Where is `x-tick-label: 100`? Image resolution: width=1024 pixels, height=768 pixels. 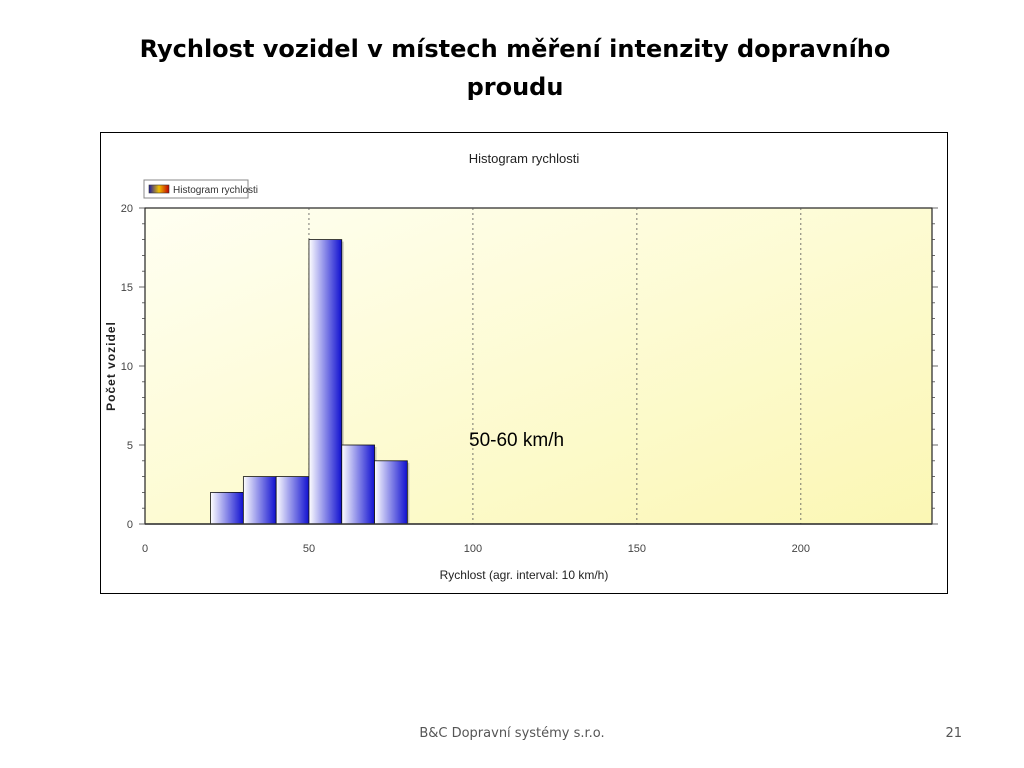 x-tick-label: 100 is located at coordinates (473, 549).